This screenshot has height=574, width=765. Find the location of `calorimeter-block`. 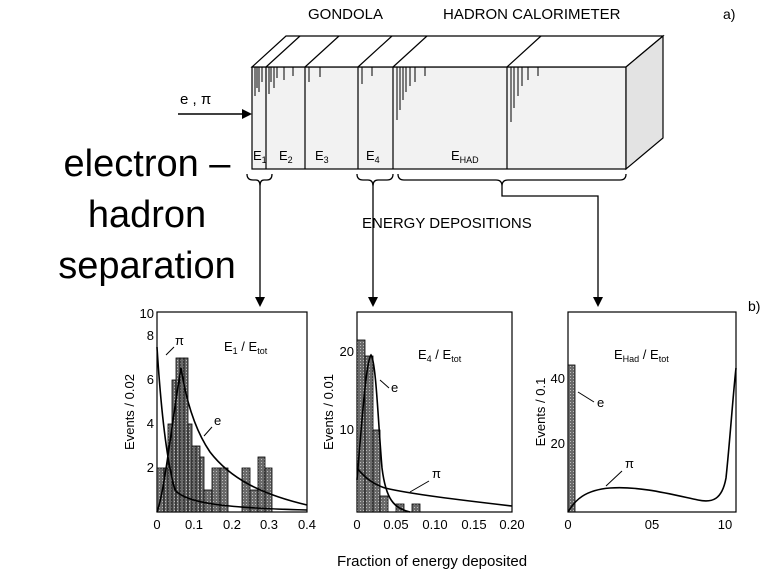

calorimeter-block is located at coordinates (457, 102).